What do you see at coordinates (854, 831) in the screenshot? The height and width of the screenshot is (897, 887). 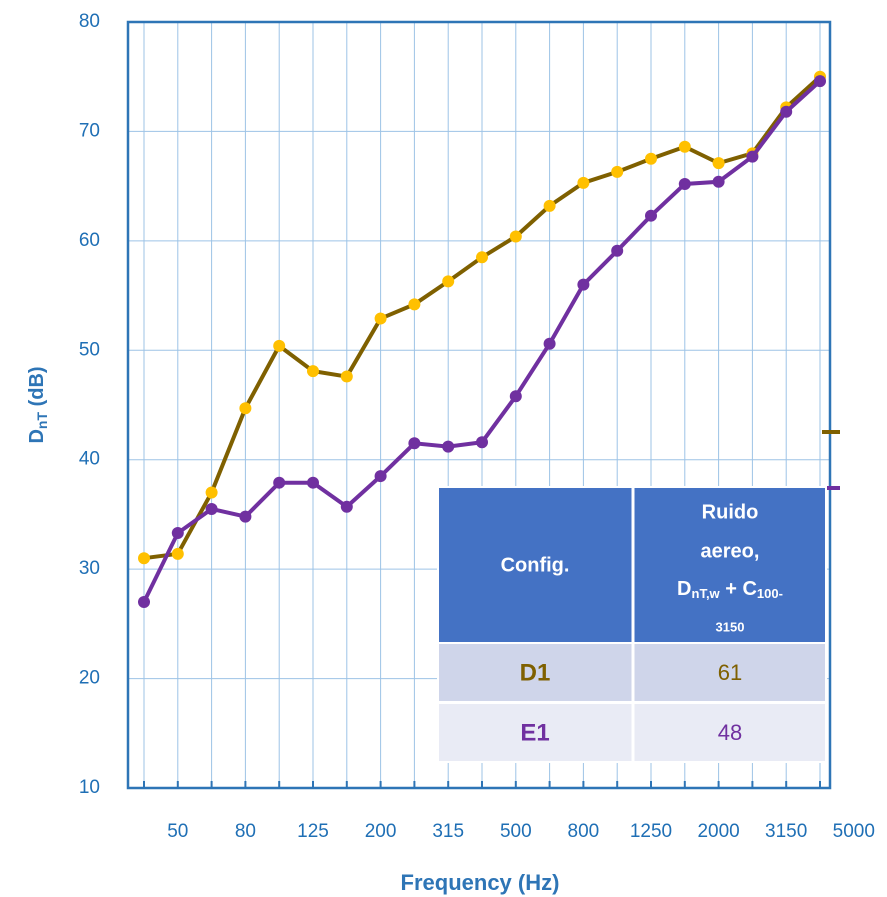 I see `x-tick-label: 5000` at bounding box center [854, 831].